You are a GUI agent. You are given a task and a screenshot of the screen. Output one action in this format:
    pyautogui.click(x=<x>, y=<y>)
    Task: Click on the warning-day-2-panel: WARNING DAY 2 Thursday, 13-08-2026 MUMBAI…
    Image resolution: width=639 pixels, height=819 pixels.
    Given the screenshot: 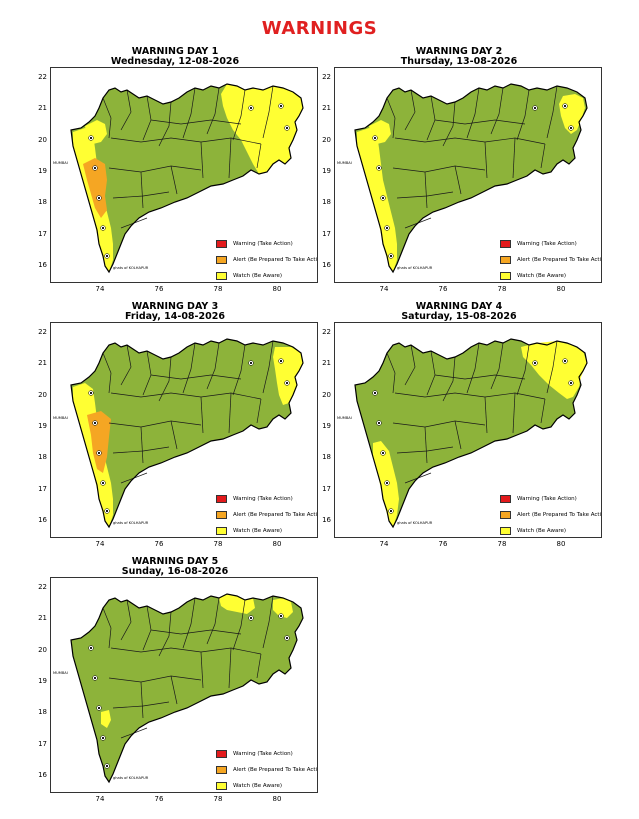 What is the action you would take?
    pyautogui.click(x=459, y=169)
    